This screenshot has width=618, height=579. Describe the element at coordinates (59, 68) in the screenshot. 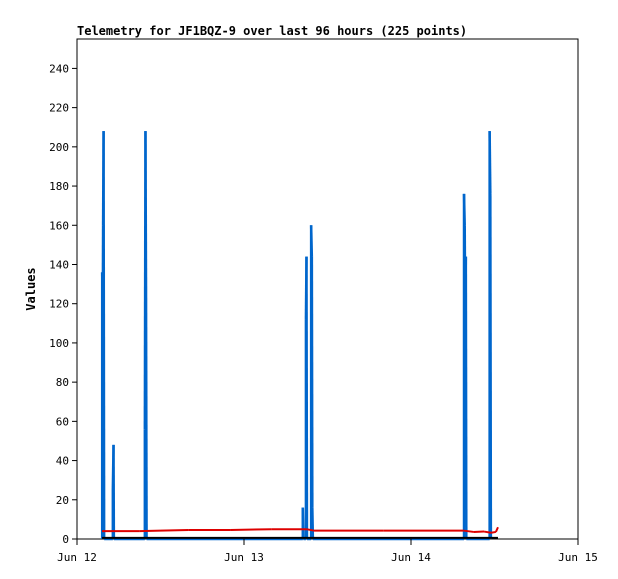

I see `y-tick-label: 240` at that location.